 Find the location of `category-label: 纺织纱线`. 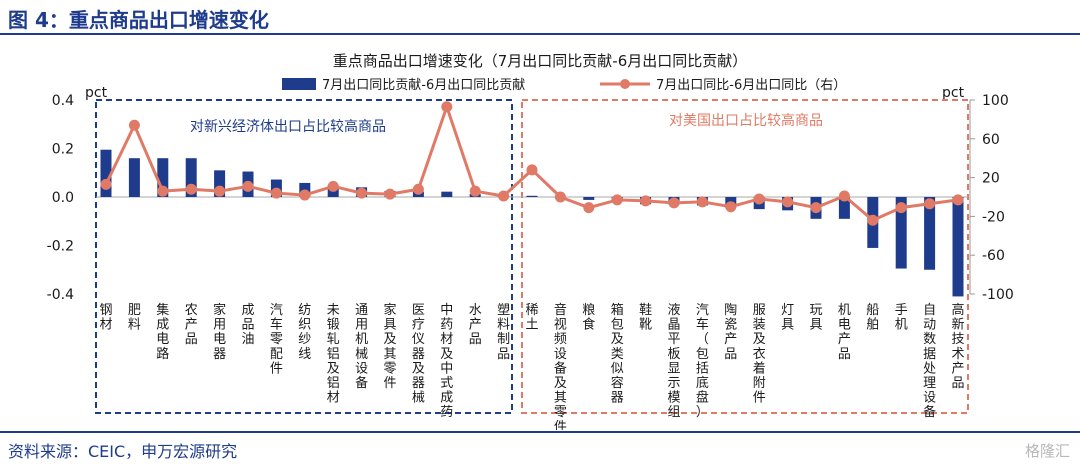

category-label: 纺织纱线 is located at coordinates (304, 332).